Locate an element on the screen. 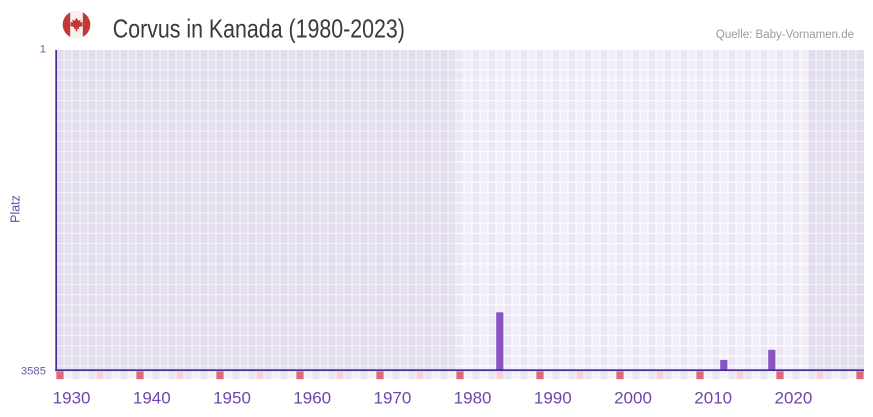 This screenshot has height=417, width=873. svg-text: 1950 is located at coordinates (232, 398).